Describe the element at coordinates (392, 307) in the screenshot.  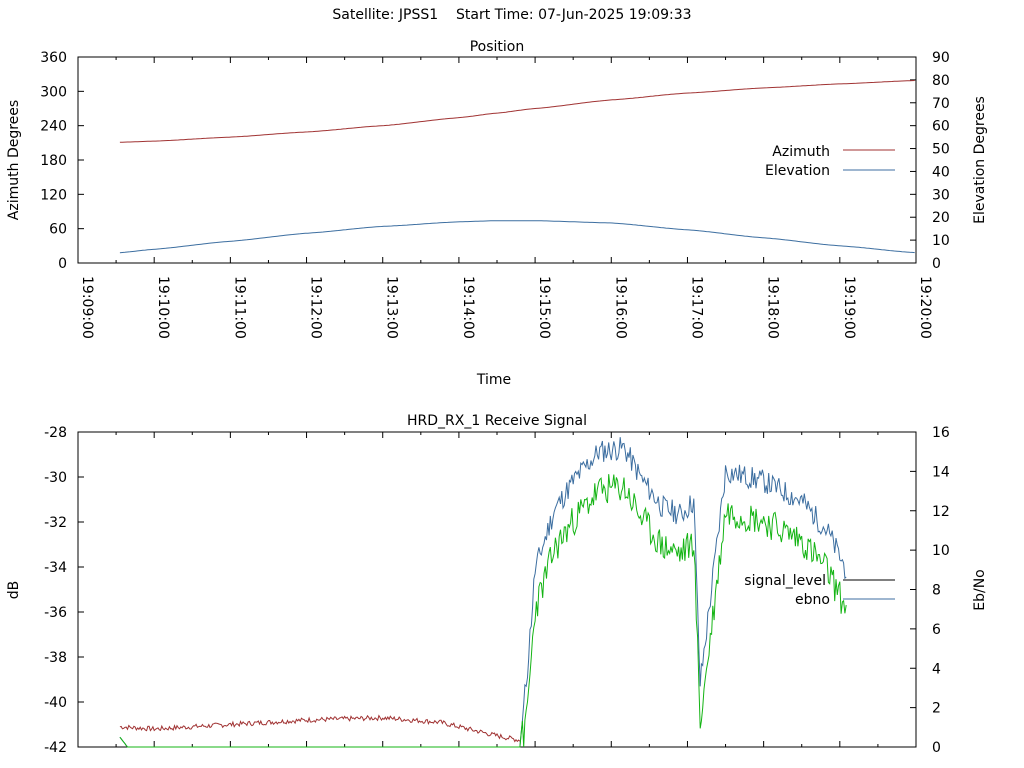
I see `position-x-tick-label: 19:13:00` at that location.